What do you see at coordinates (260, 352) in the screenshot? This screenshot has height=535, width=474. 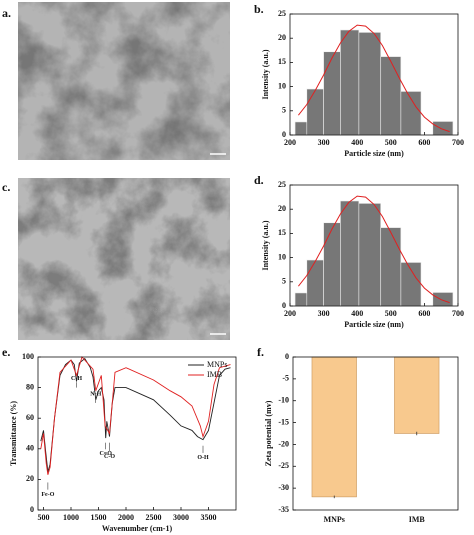 I see `panel-label: f.` at bounding box center [260, 352].